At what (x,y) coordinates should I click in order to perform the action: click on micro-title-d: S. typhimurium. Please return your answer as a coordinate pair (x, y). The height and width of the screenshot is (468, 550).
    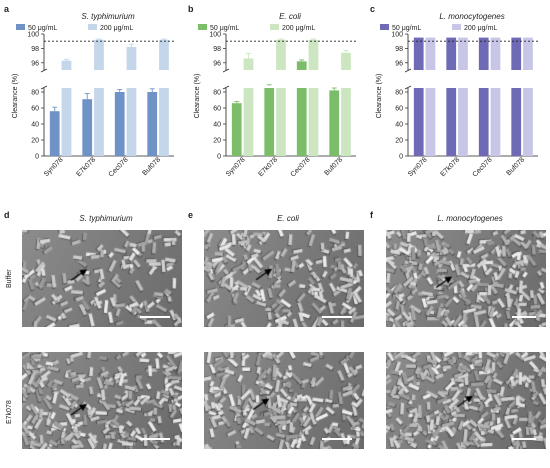
    Looking at the image, I should click on (106, 218).